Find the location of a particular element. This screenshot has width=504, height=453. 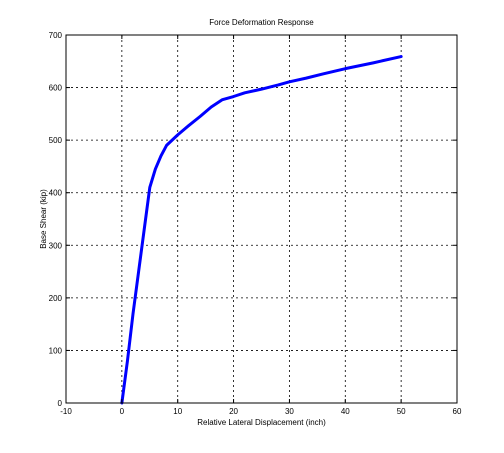

y-tick-label: 400 is located at coordinates (56, 193).